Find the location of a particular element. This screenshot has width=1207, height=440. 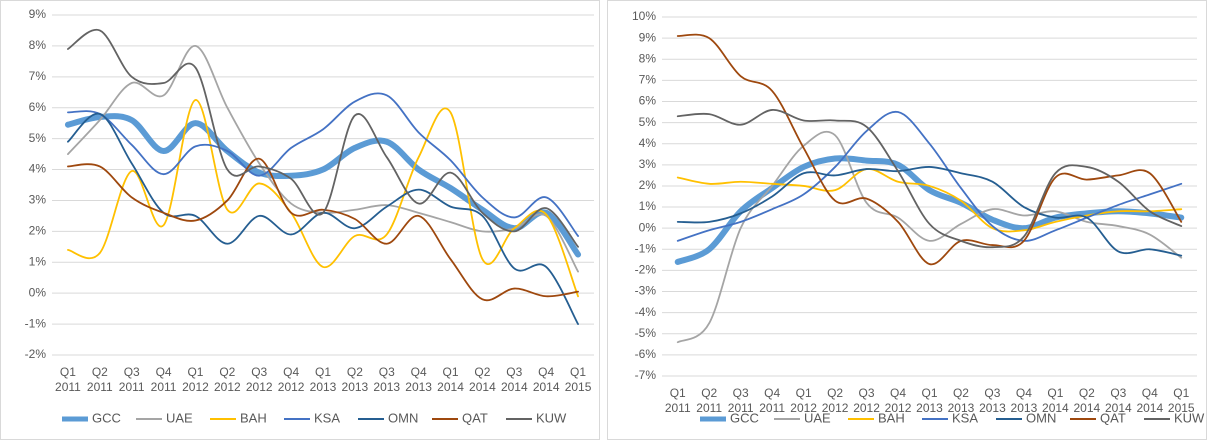

y-tick-label: 10% is located at coordinates (644, 16).